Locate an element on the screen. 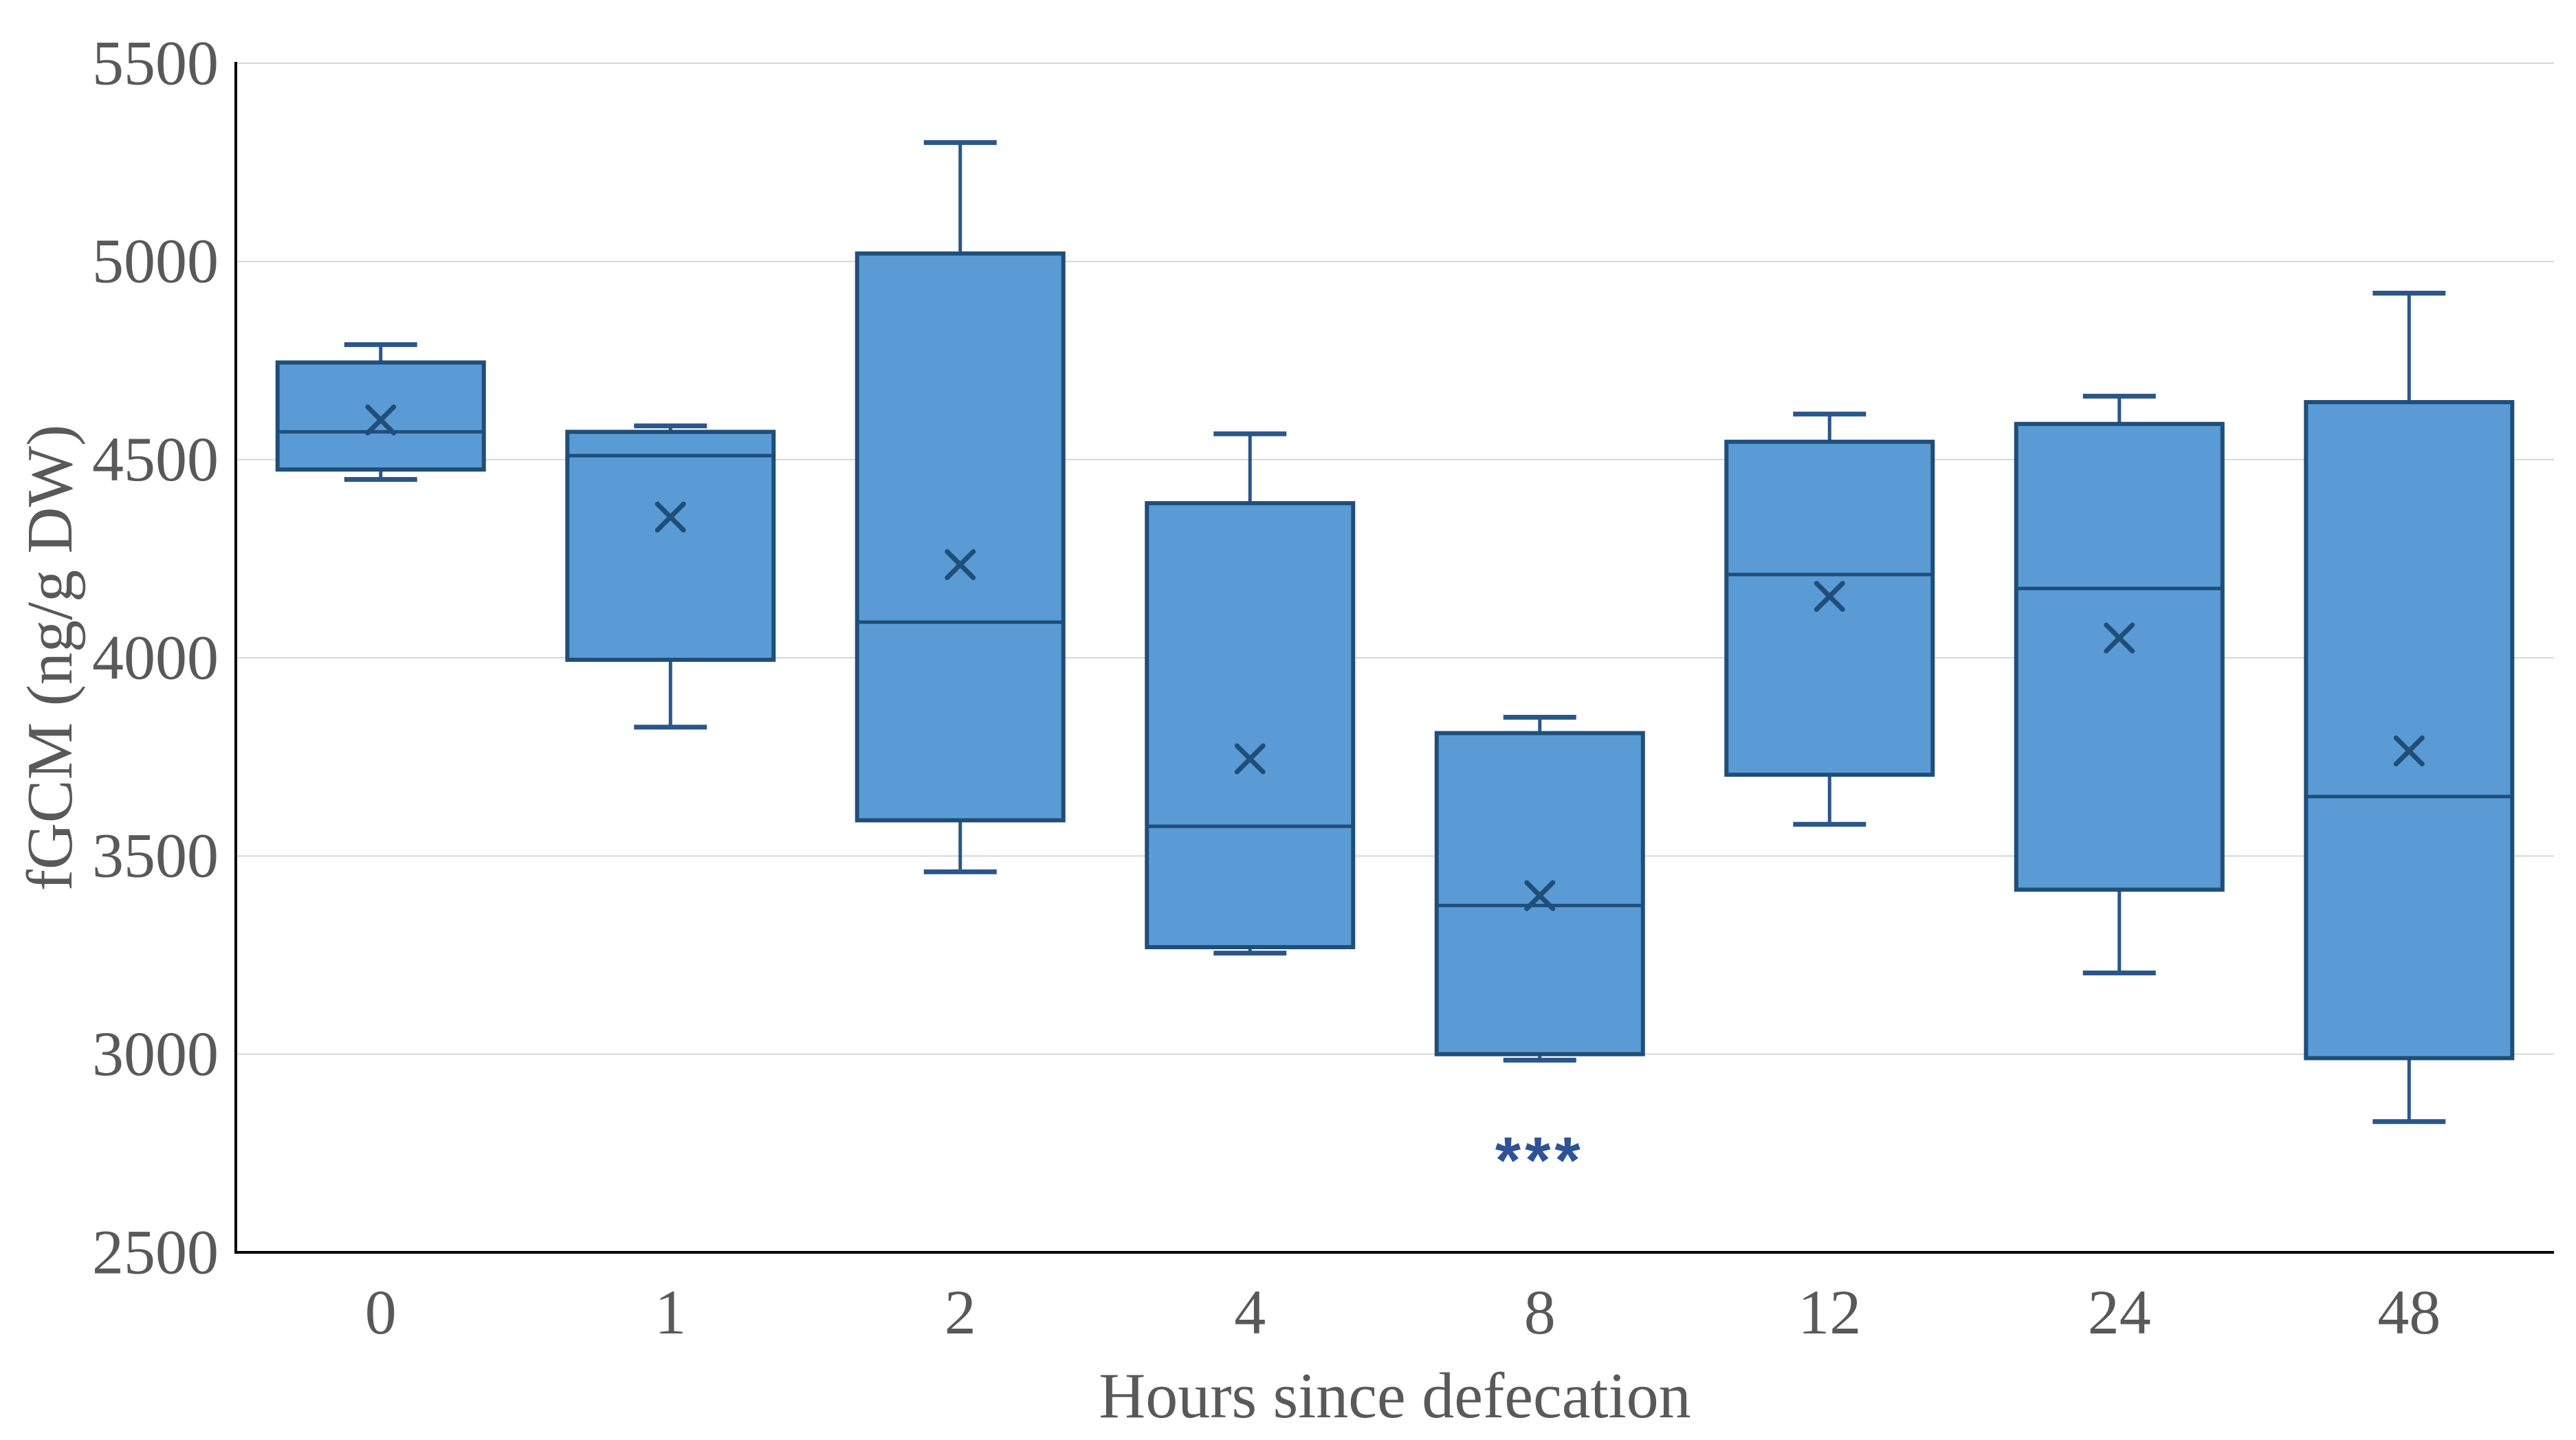  x-tick-label-hour-4: 4 is located at coordinates (1250, 1312).